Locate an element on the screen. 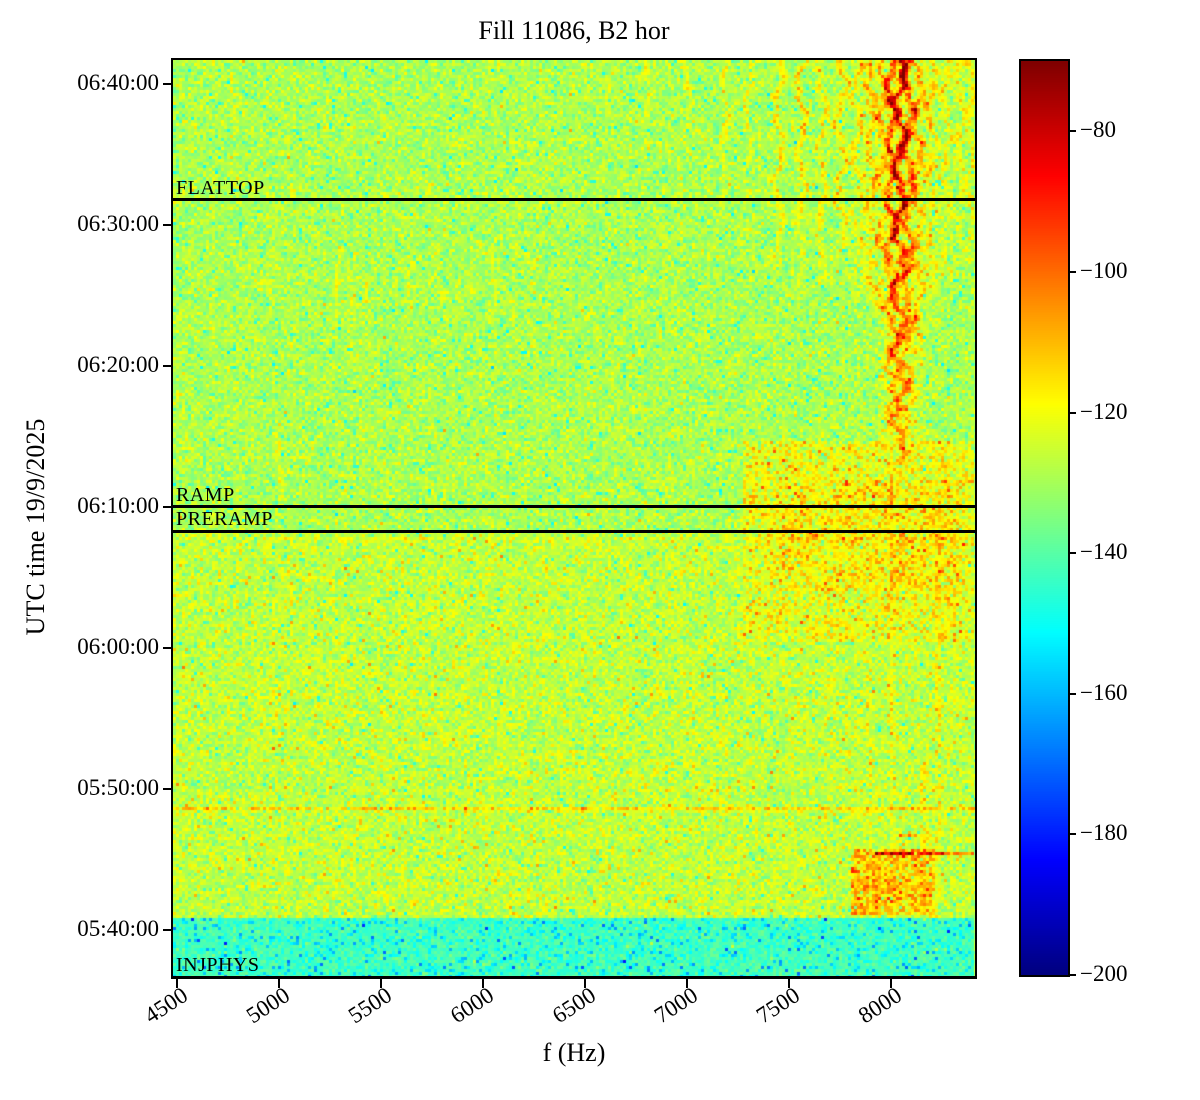 The image size is (1200, 1100). beam-mode-label-injphys: INJPHYS is located at coordinates (218, 965).